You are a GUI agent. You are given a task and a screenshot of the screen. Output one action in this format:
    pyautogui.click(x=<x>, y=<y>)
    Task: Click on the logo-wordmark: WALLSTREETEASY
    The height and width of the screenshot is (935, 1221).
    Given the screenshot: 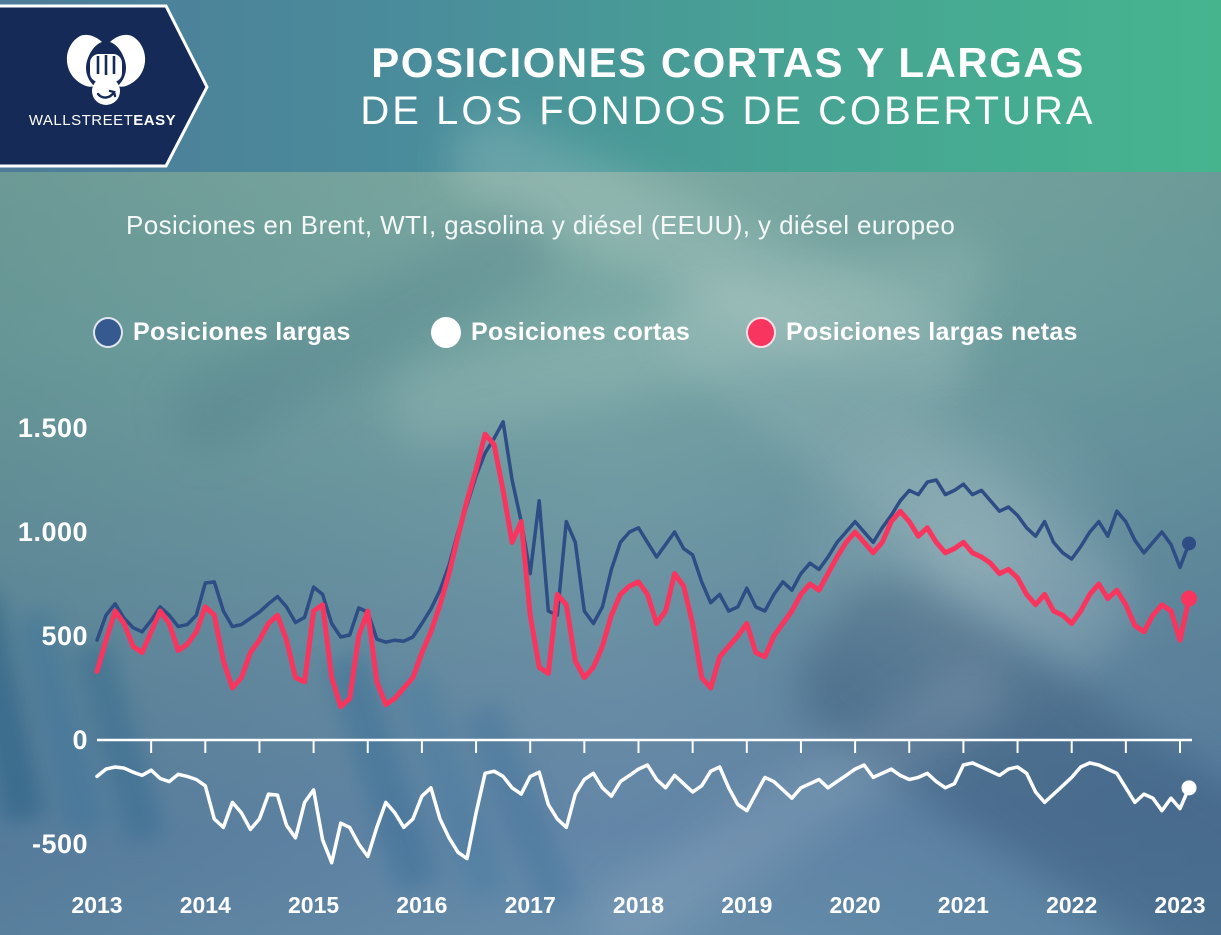 What is the action you would take?
    pyautogui.click(x=102, y=120)
    